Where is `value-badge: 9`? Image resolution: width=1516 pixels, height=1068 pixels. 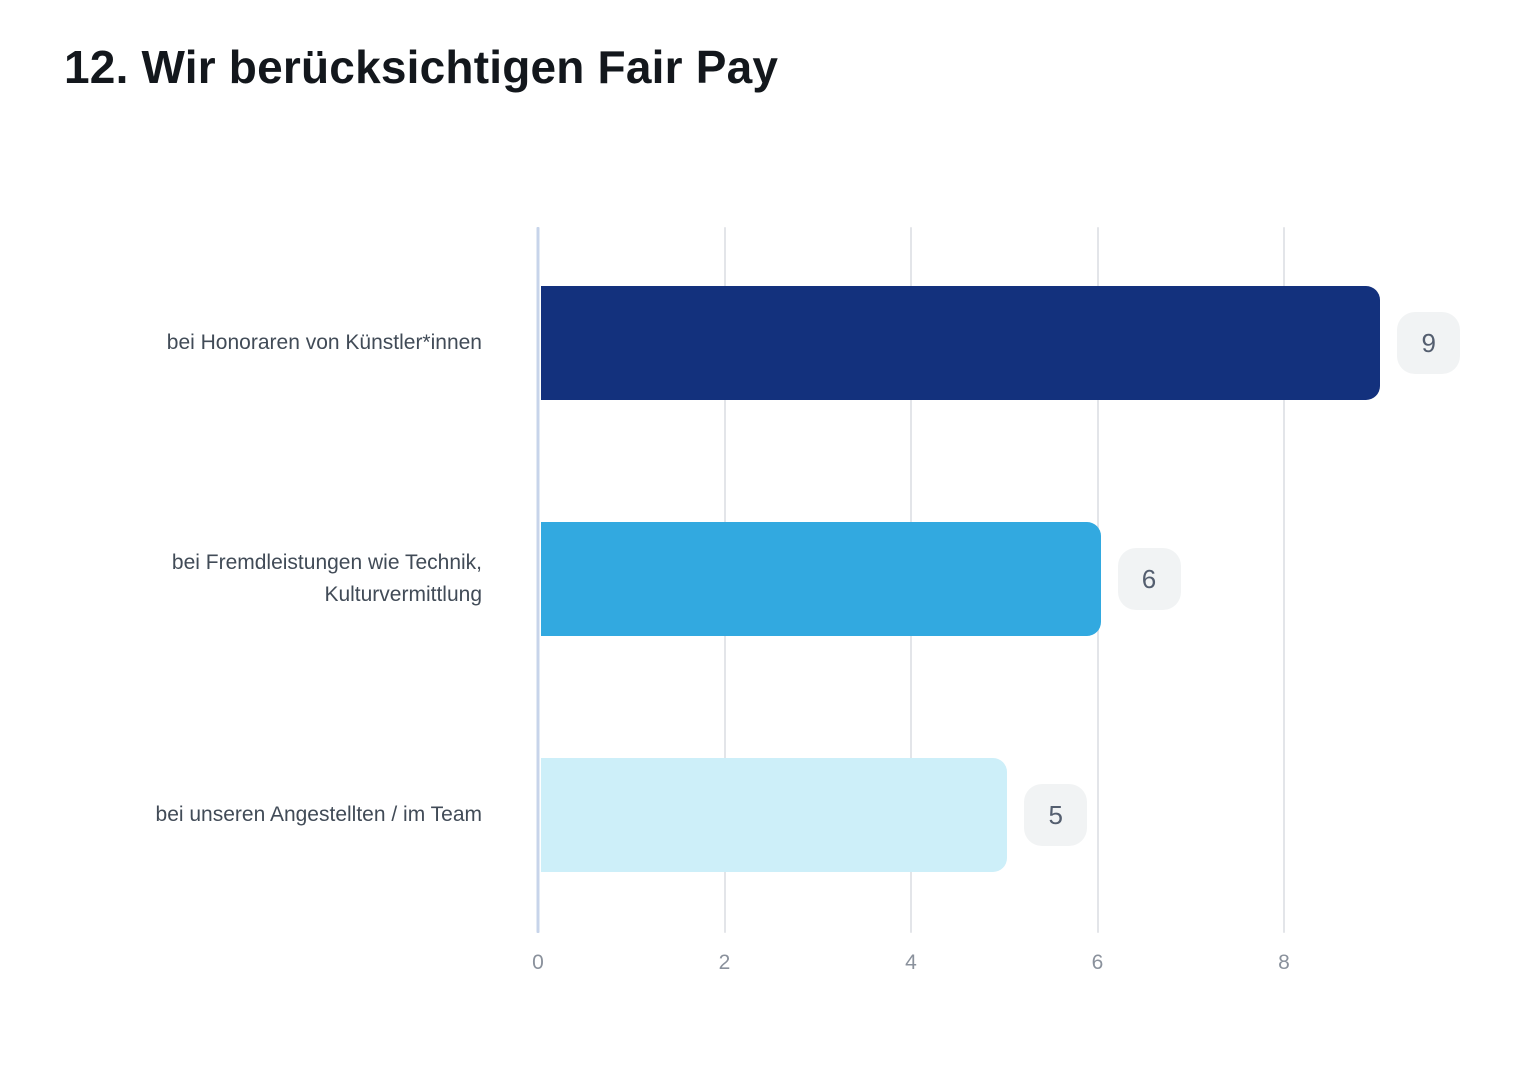
value-badge: 9 is located at coordinates (1429, 343).